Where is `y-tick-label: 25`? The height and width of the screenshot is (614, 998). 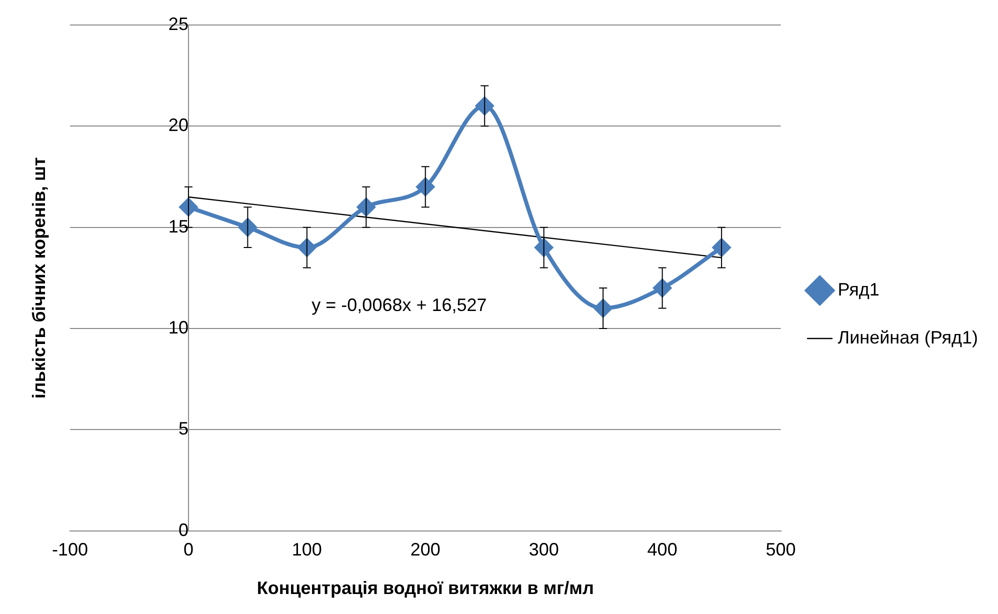 y-tick-label: 25 is located at coordinates (178, 24).